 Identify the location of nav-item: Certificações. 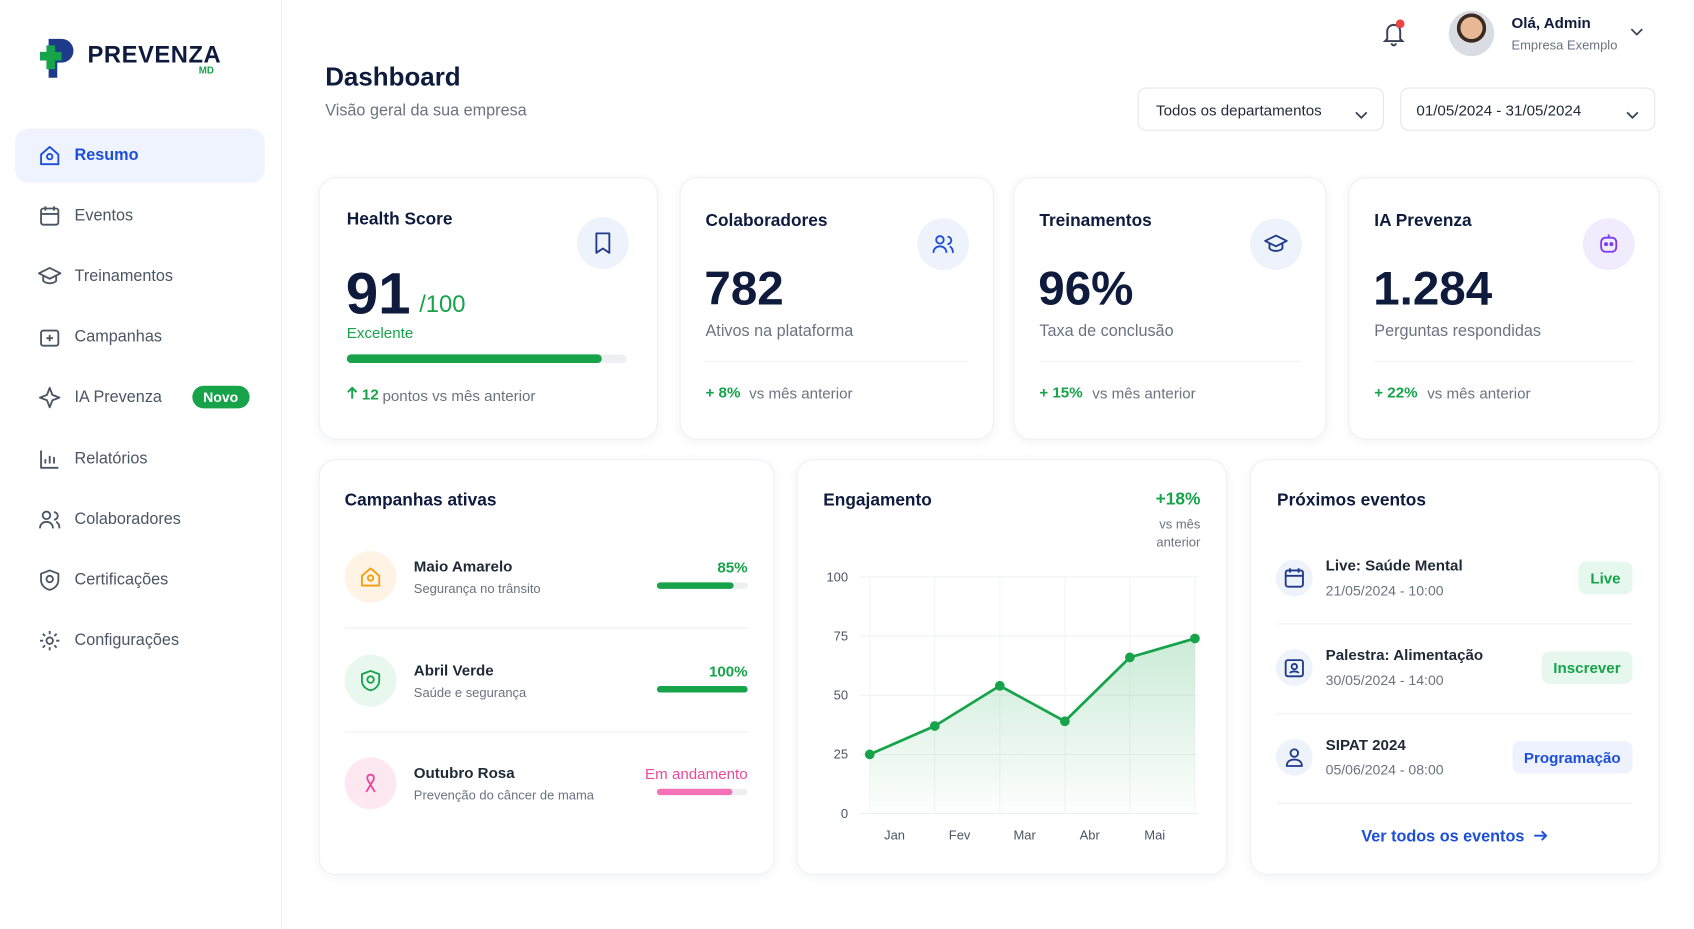
(140, 580).